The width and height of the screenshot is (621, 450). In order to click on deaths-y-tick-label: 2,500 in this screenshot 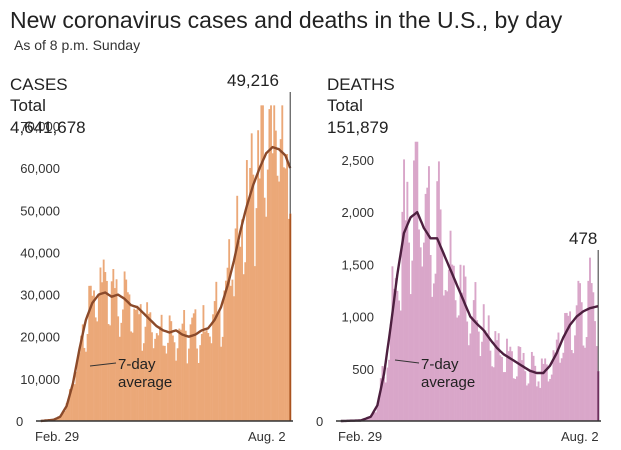, I will do `click(357, 160)`.